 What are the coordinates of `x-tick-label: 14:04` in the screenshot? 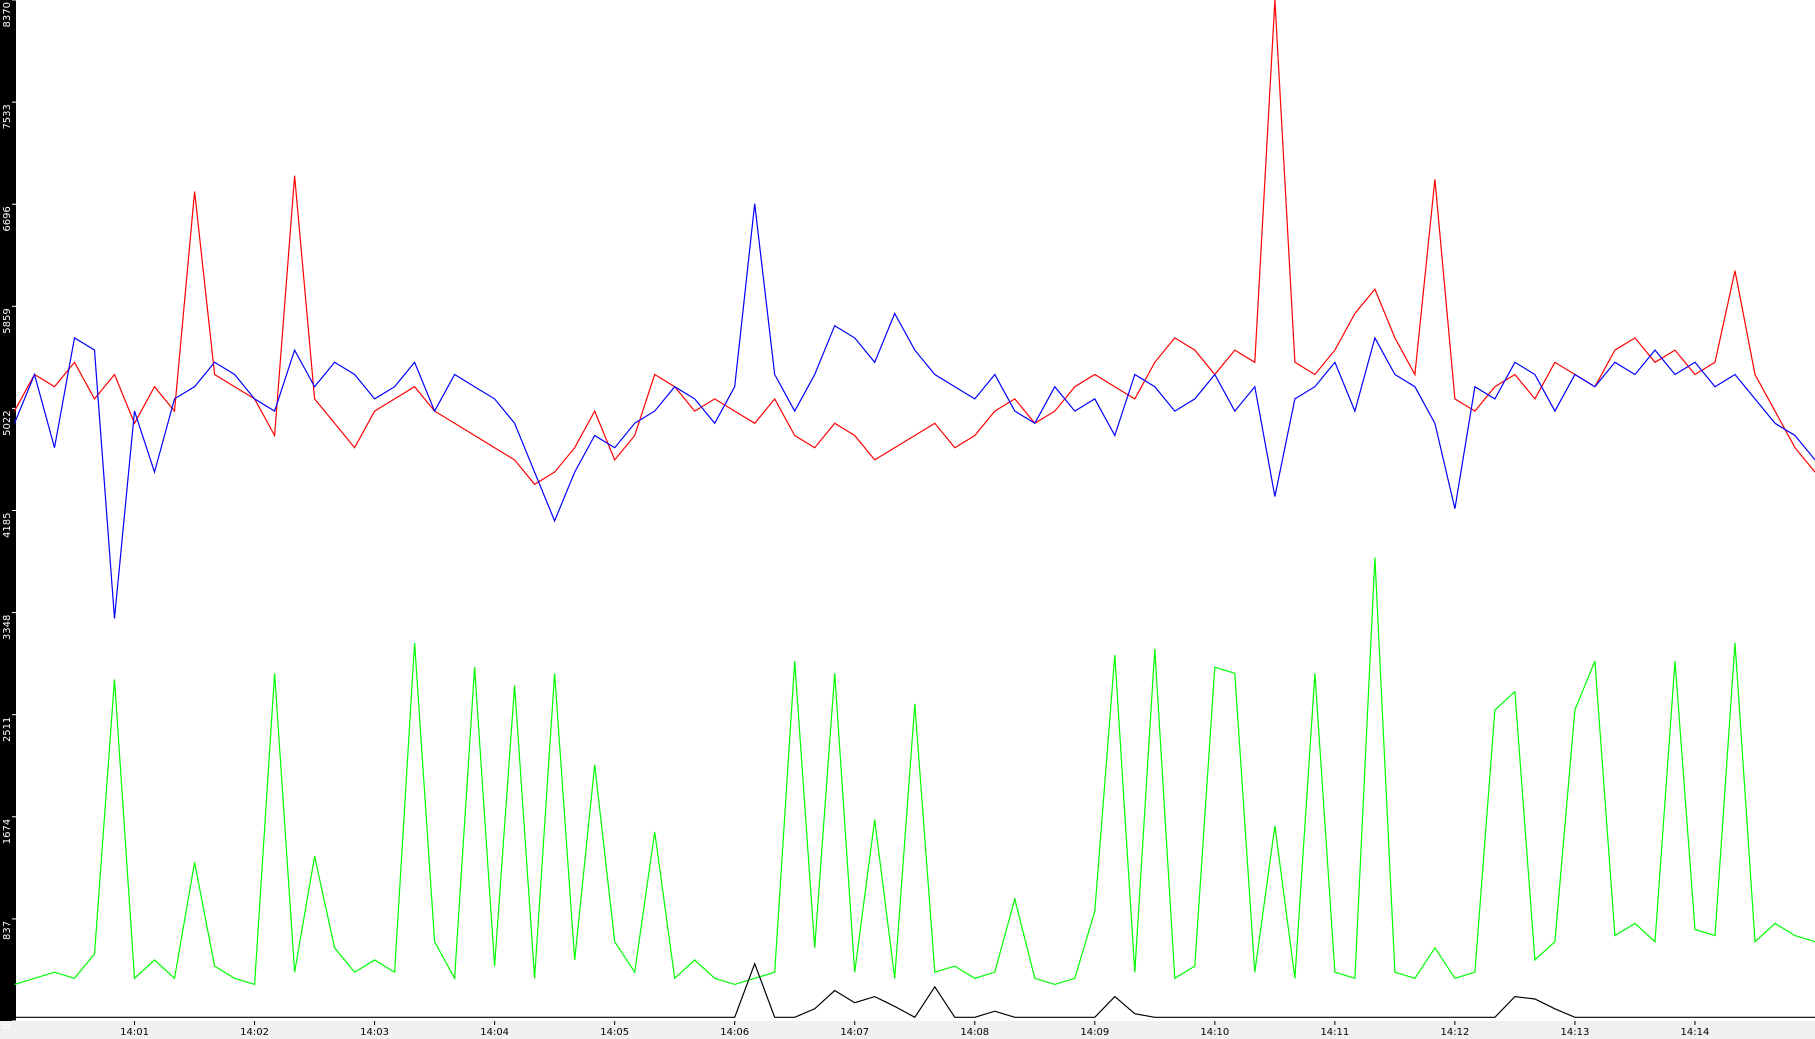 It's located at (494, 1032).